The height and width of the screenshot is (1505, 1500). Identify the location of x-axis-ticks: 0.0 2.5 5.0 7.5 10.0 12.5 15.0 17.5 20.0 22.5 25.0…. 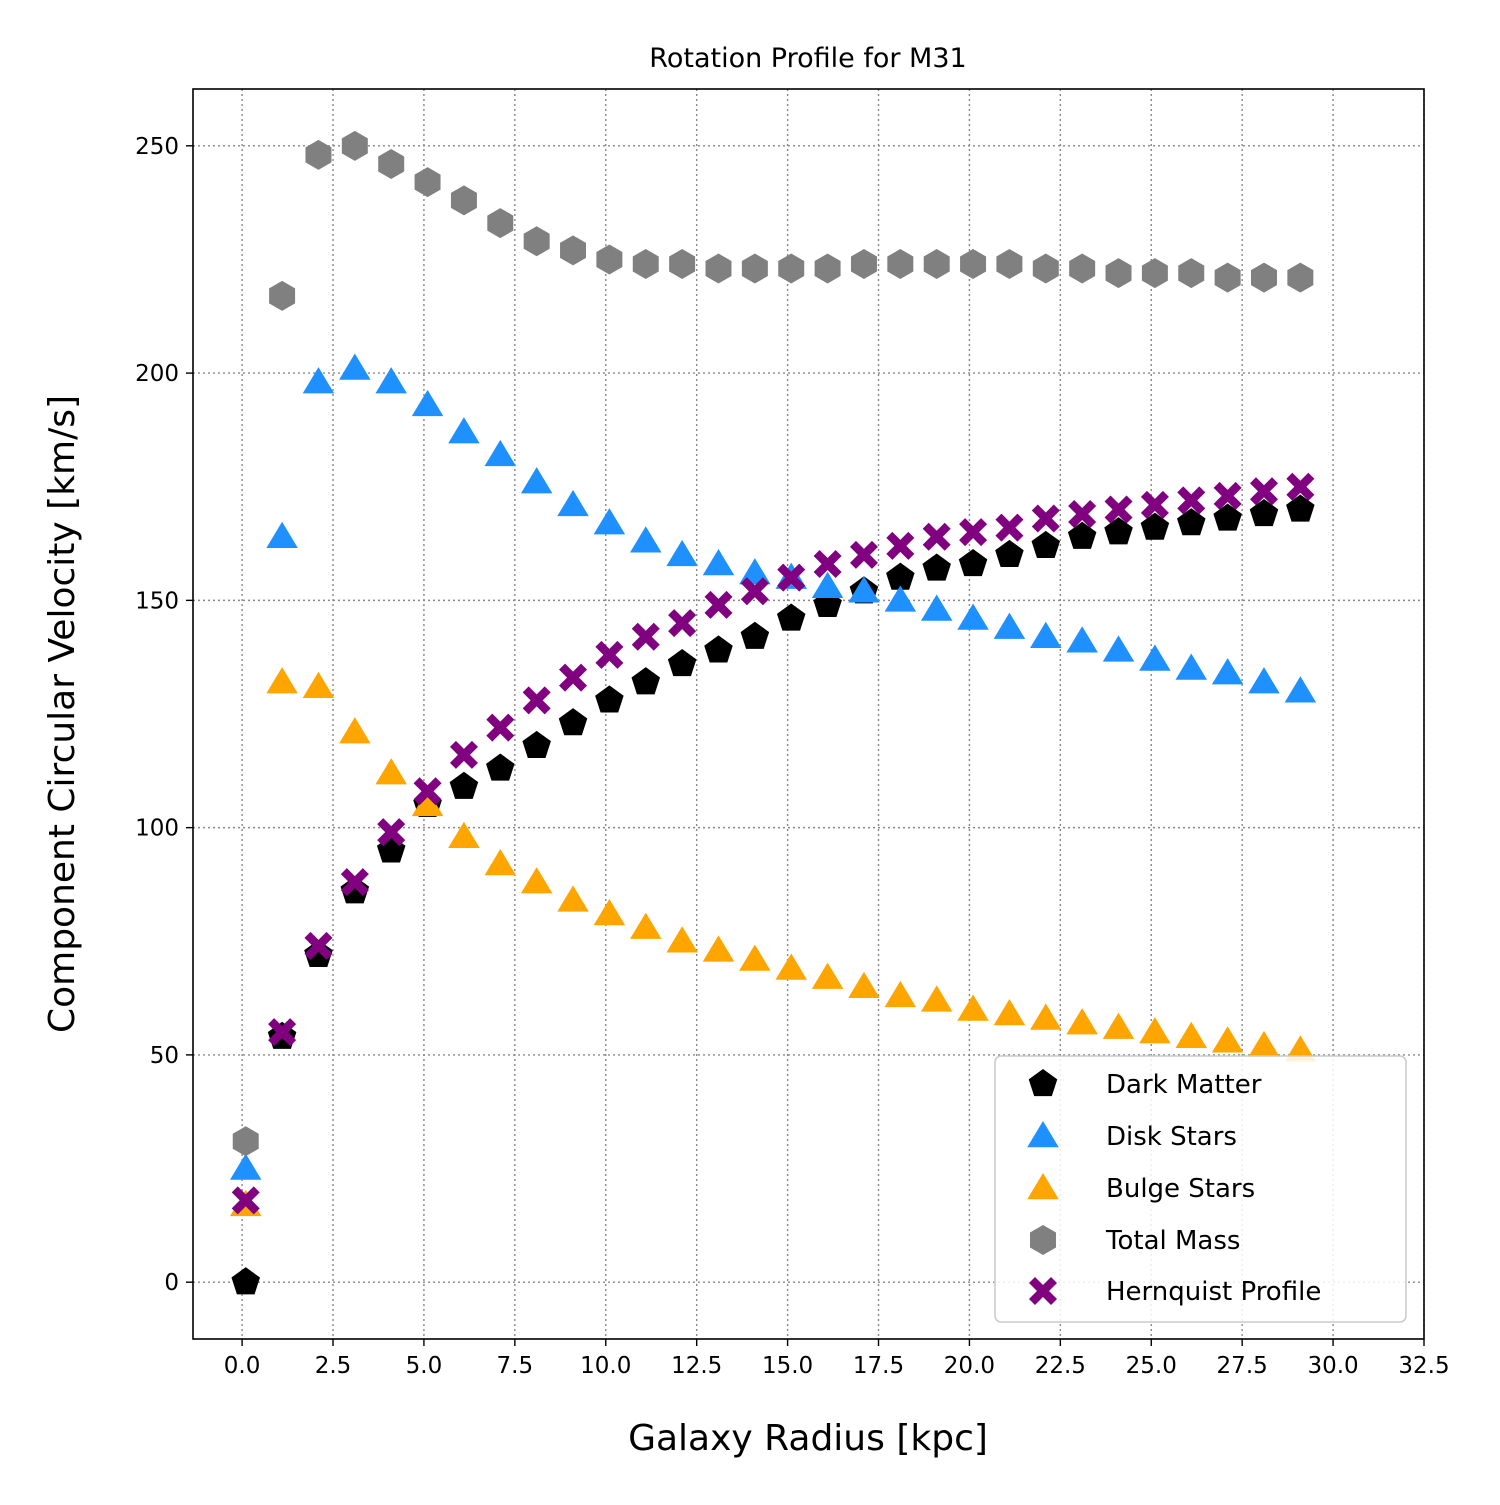
(837, 1359).